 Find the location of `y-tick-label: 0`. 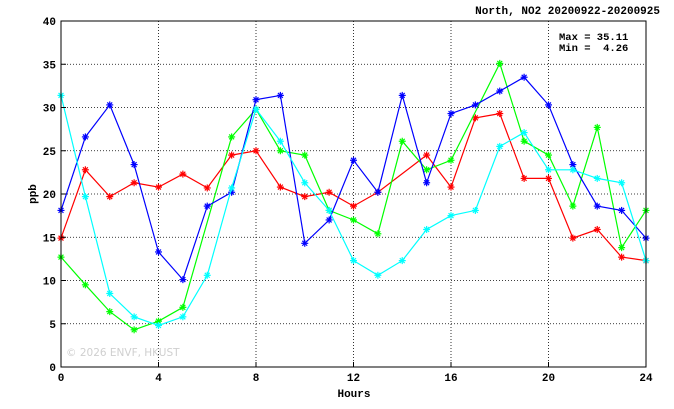

y-tick-label: 0 is located at coordinates (52, 369).